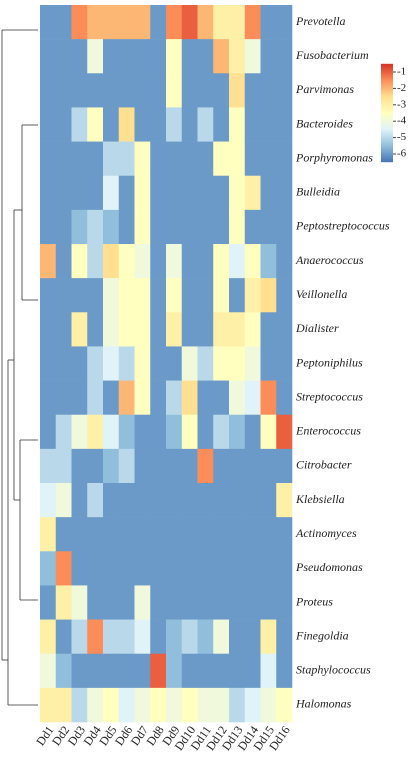 The height and width of the screenshot is (759, 410). What do you see at coordinates (326, 533) in the screenshot?
I see `row-label: Actinomyces` at bounding box center [326, 533].